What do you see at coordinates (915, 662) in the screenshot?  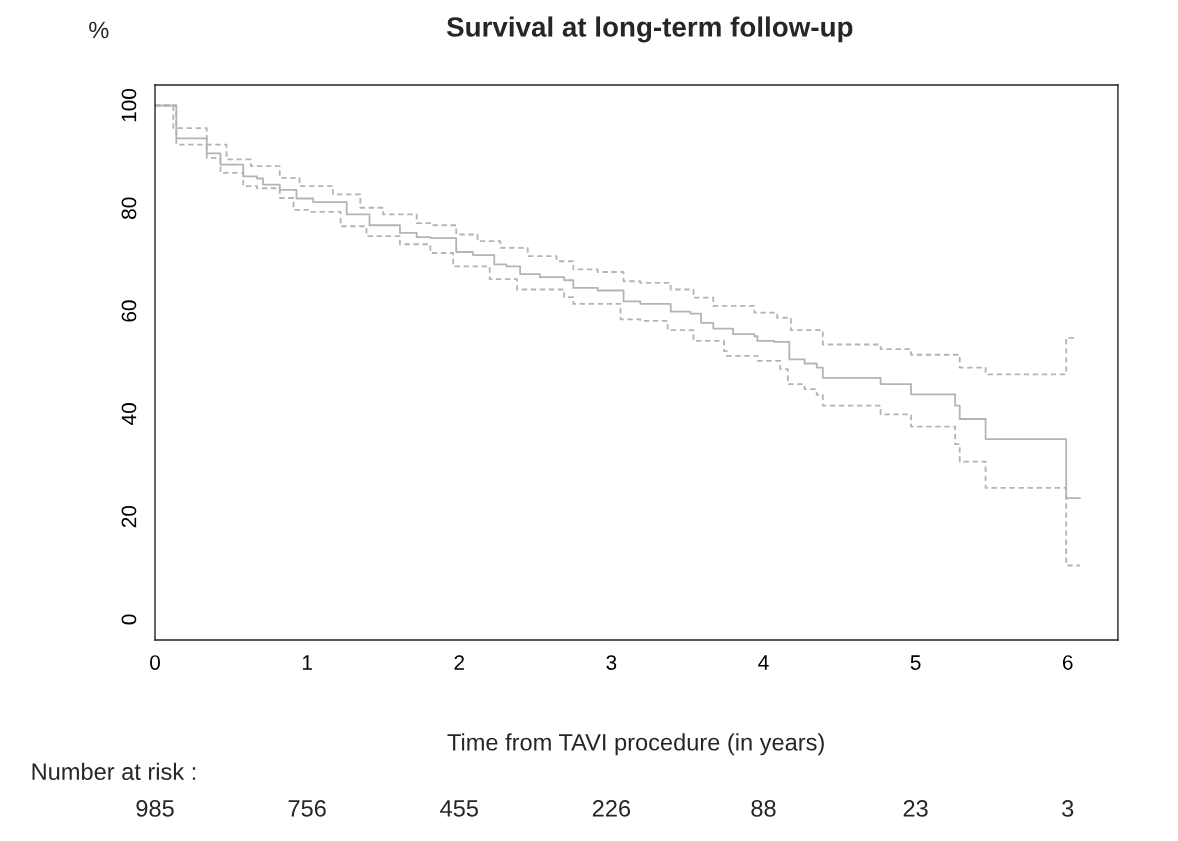 I see `x-tick-label: 5` at bounding box center [915, 662].